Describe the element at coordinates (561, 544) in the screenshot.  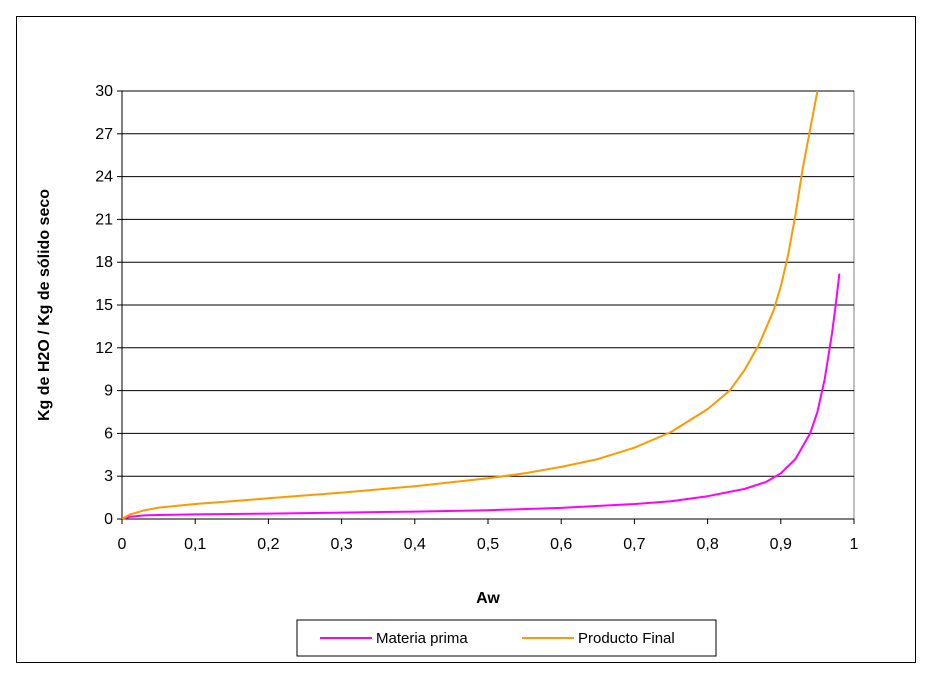
I see `x-tick-label: 0,6` at that location.